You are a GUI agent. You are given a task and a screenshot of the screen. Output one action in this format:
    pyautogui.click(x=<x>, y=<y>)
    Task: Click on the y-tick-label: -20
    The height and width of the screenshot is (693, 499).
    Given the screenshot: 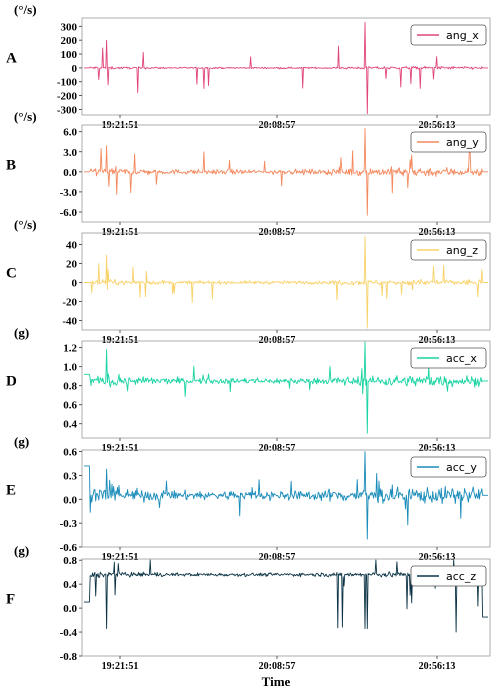 What is the action you would take?
    pyautogui.click(x=69, y=302)
    